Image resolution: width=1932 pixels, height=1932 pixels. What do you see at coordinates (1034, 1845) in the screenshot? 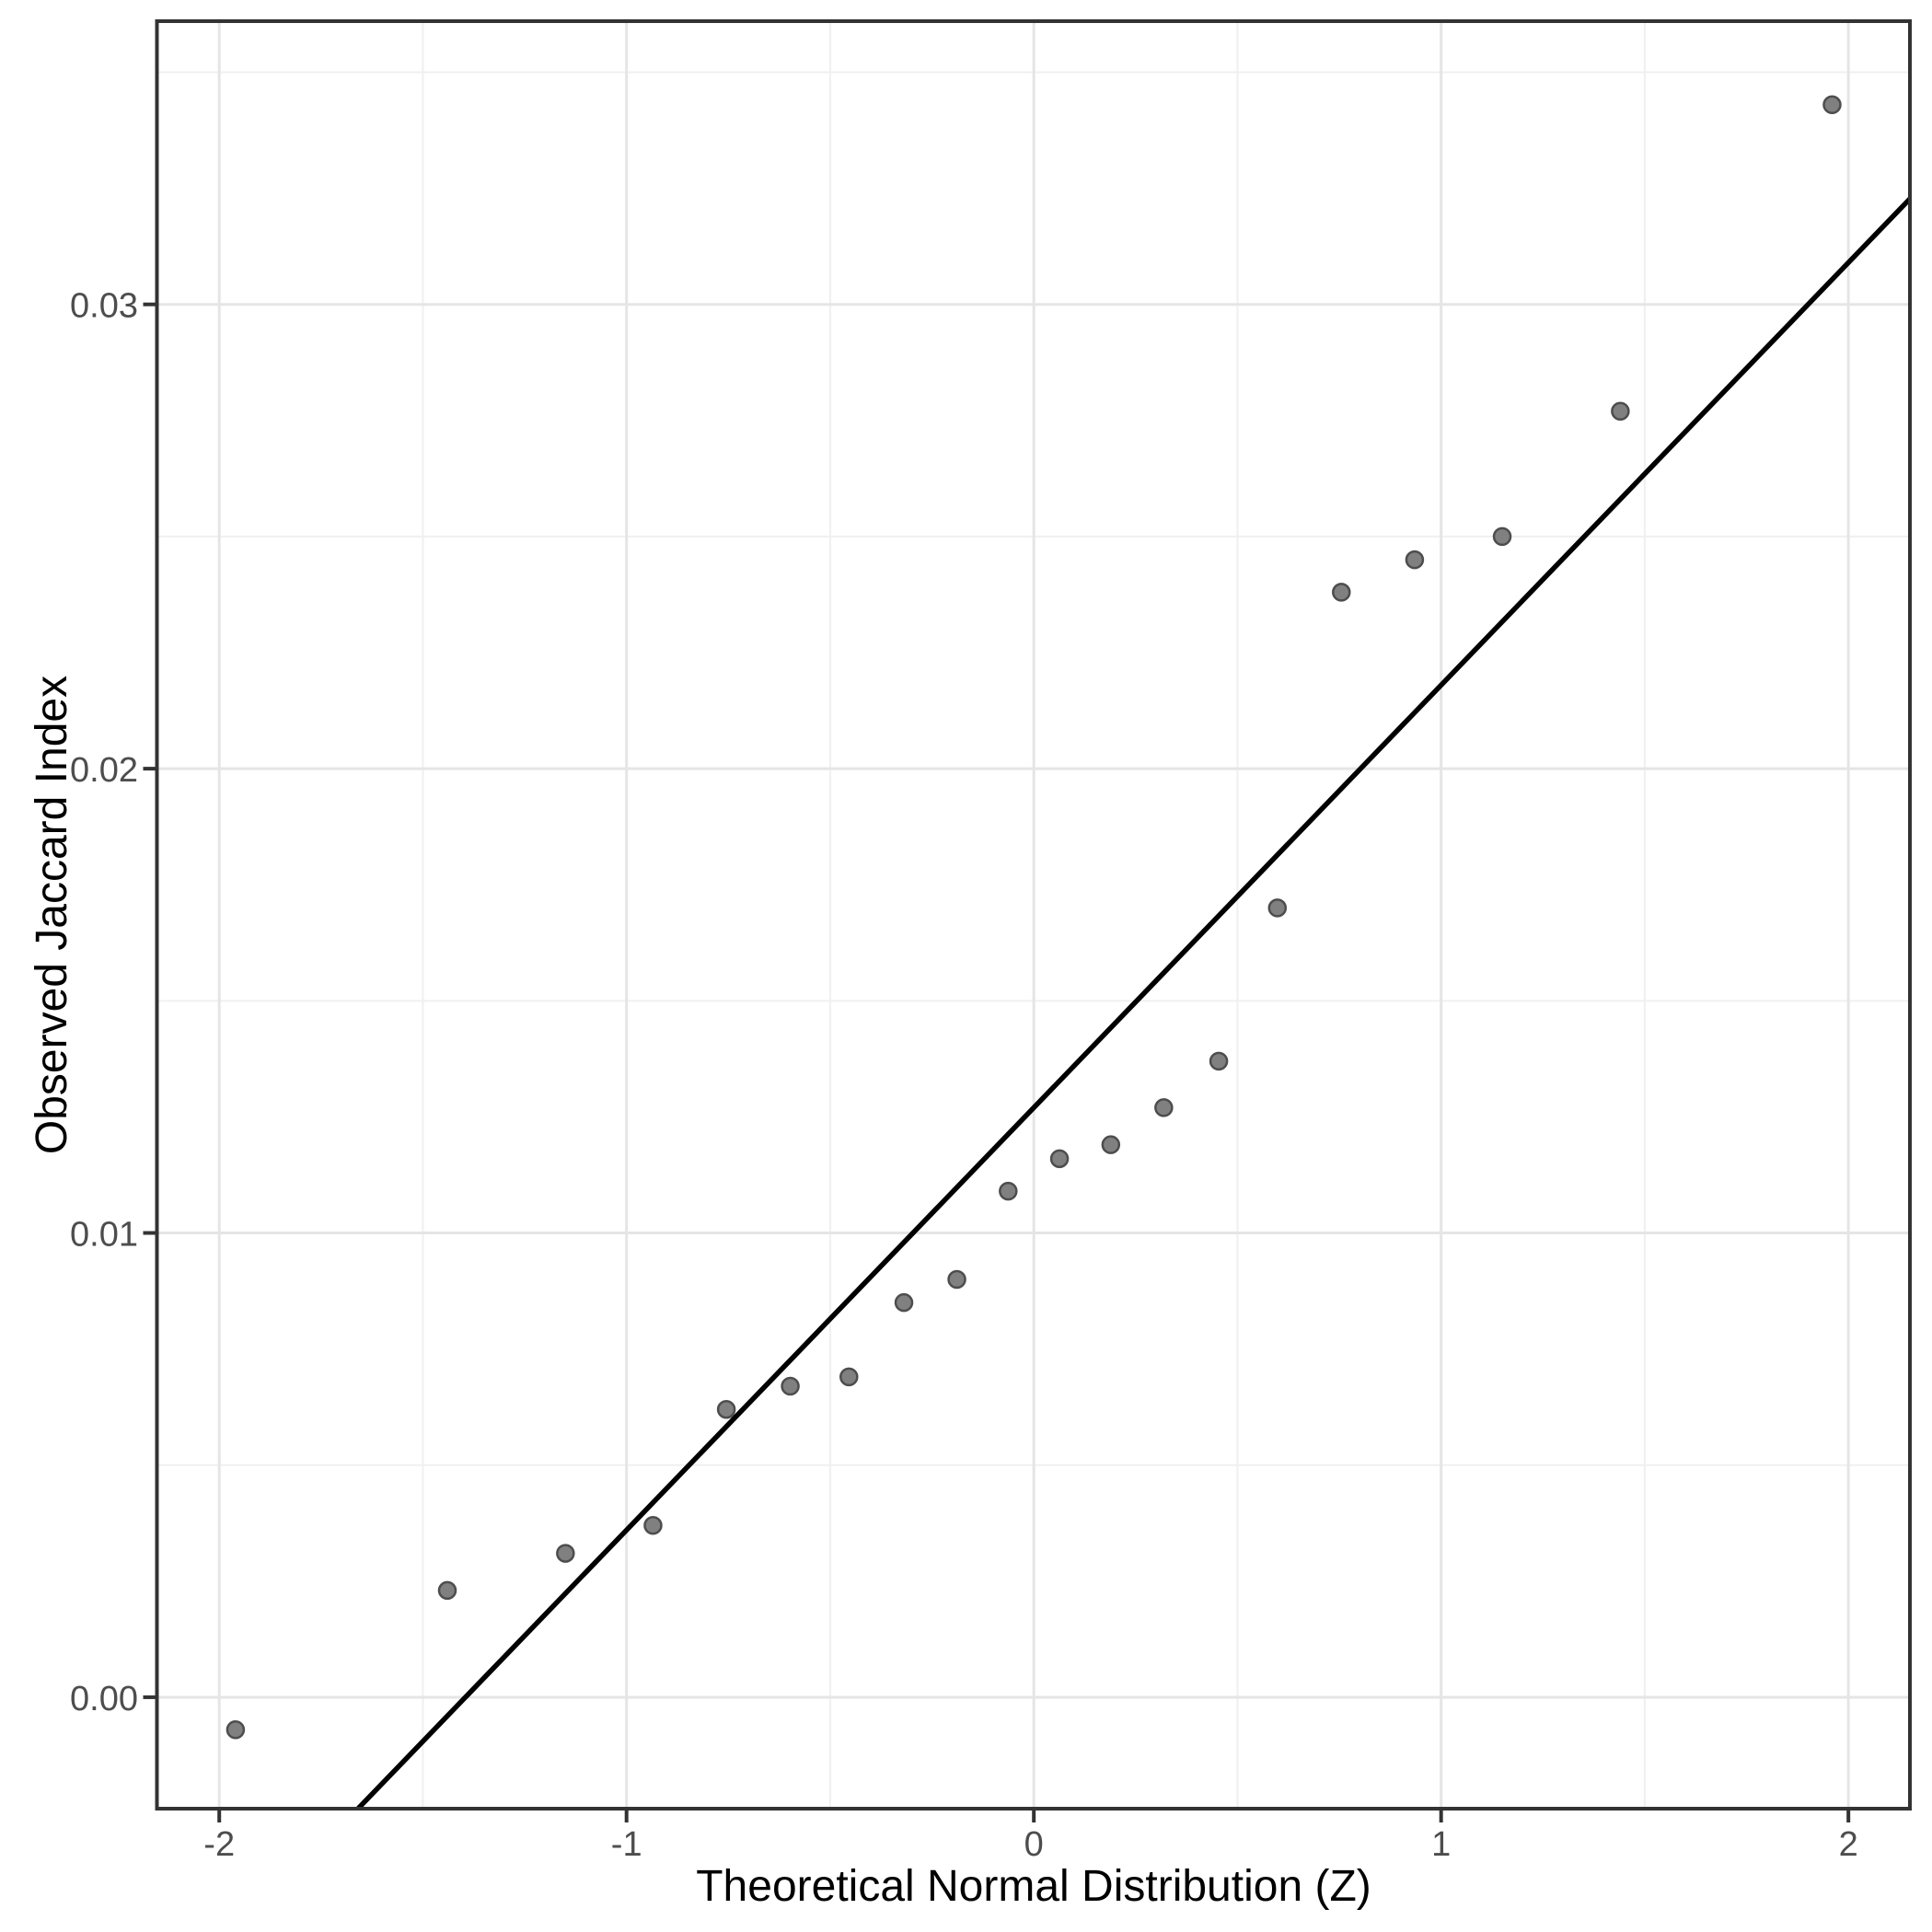
I see `x-tick-label: 0` at bounding box center [1034, 1845].